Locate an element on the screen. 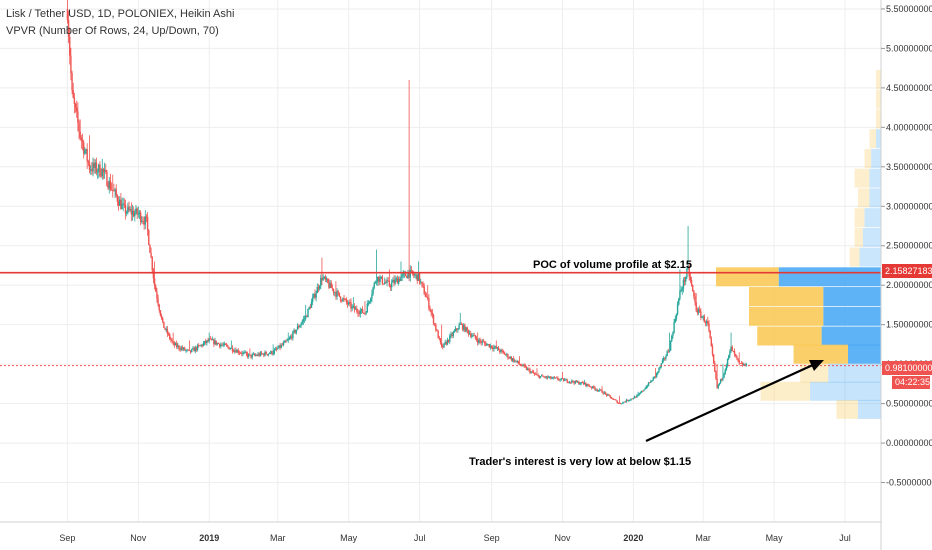 Image resolution: width=932 pixels, height=550 pixels. x-tick-label: 2020 is located at coordinates (633, 538).